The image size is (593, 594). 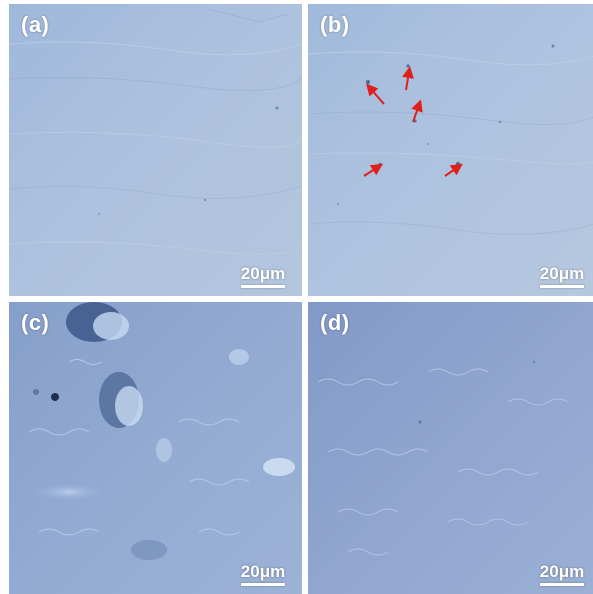 What do you see at coordinates (35, 24) in the screenshot?
I see `panel-a-label: (a)` at bounding box center [35, 24].